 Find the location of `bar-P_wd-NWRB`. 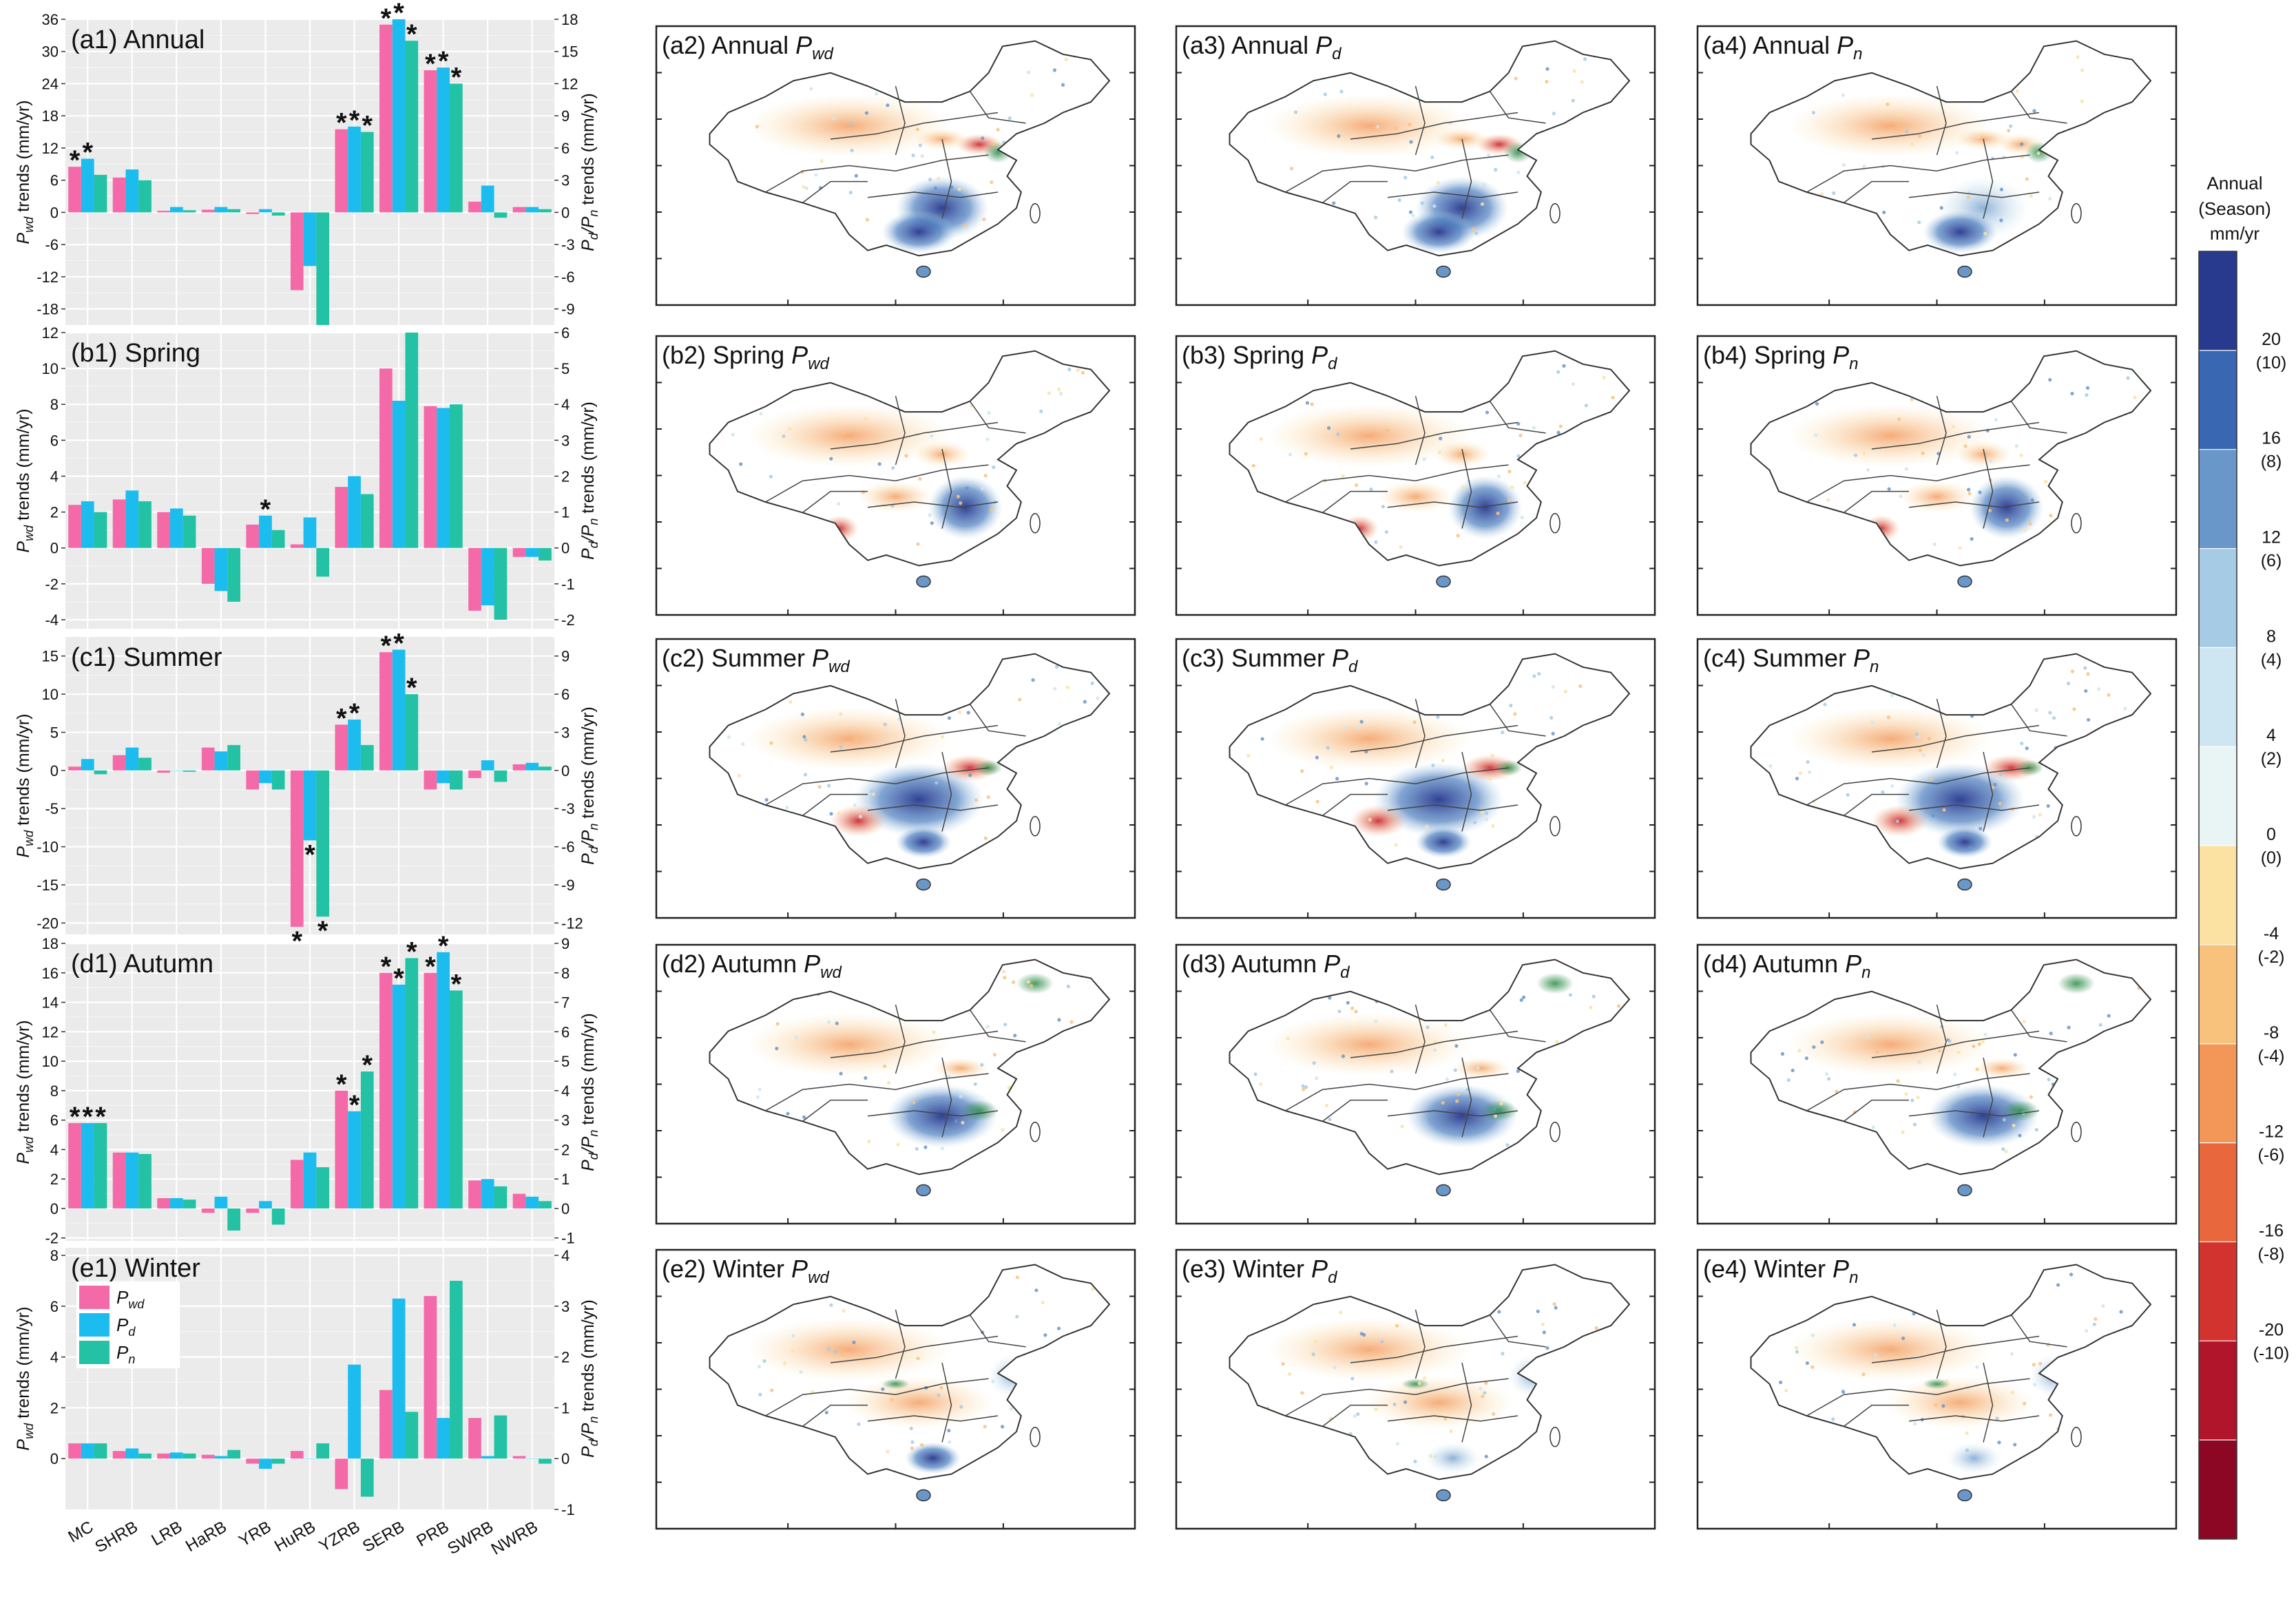

bar-P_wd-NWRB is located at coordinates (519, 1200).